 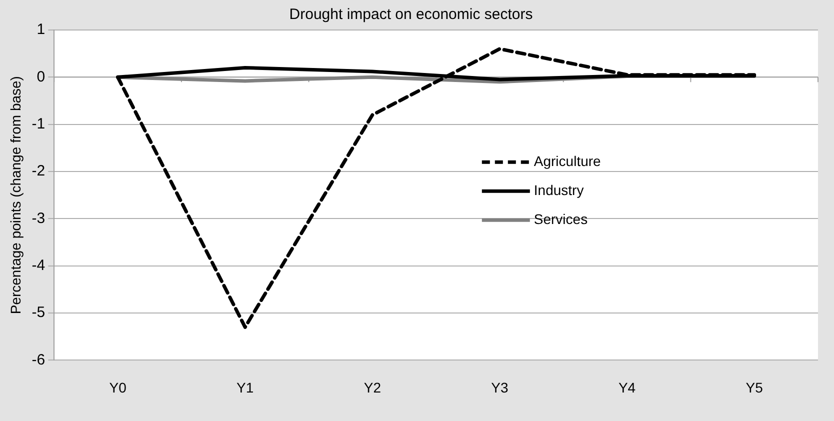 I want to click on x-tick-label: Y0, so click(x=118, y=387).